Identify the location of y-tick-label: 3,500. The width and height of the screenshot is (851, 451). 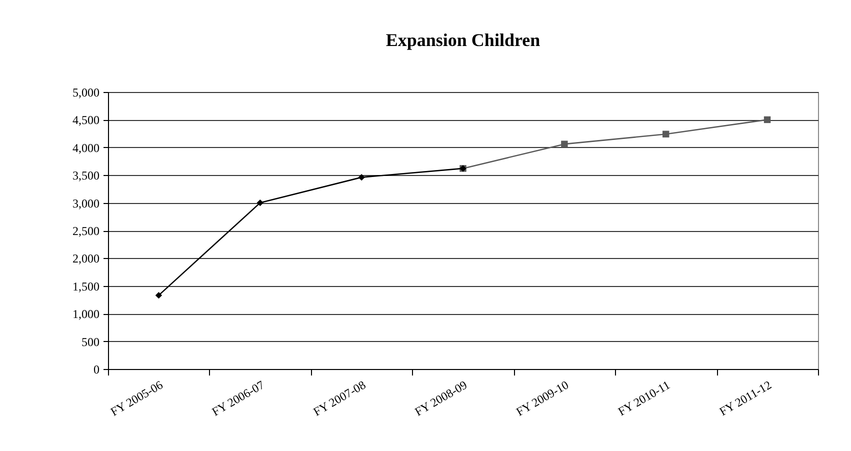
(86, 175).